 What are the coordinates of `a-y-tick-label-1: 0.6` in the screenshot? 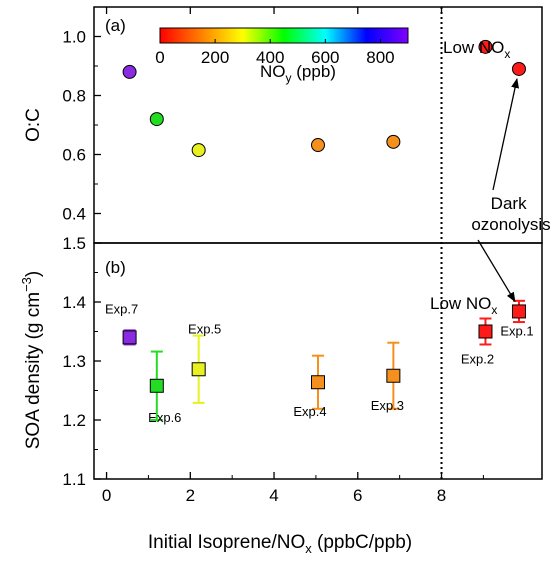 It's located at (74, 155).